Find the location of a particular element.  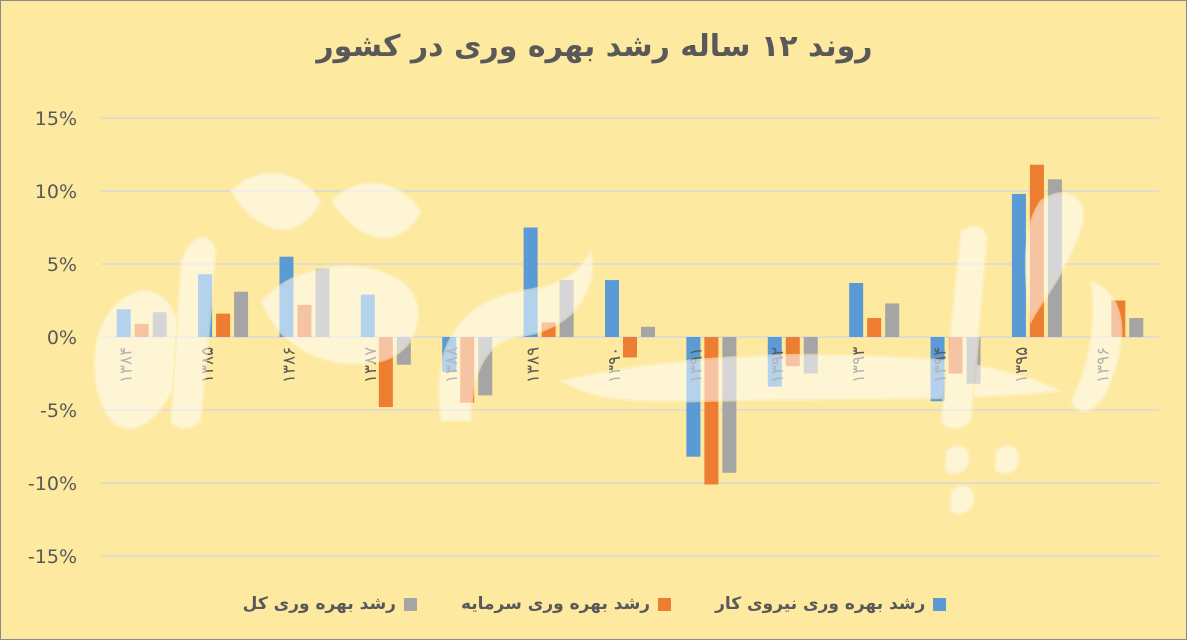

legend-item-labor: رشد بهره وری نیروی کار is located at coordinates (831, 604).